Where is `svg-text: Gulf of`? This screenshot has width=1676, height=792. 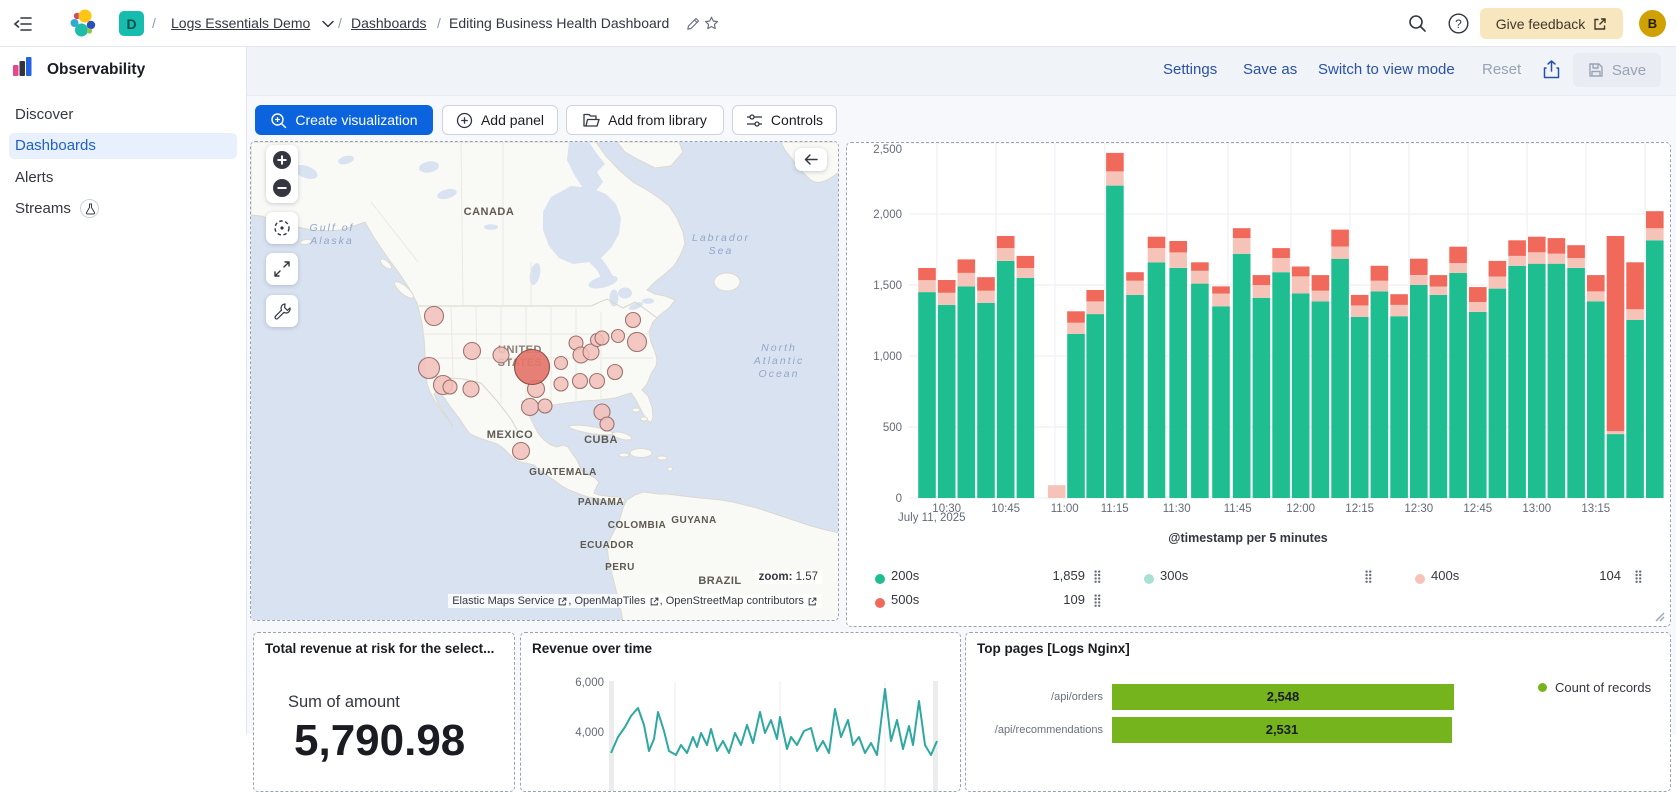
svg-text: Gulf of is located at coordinates (332, 228).